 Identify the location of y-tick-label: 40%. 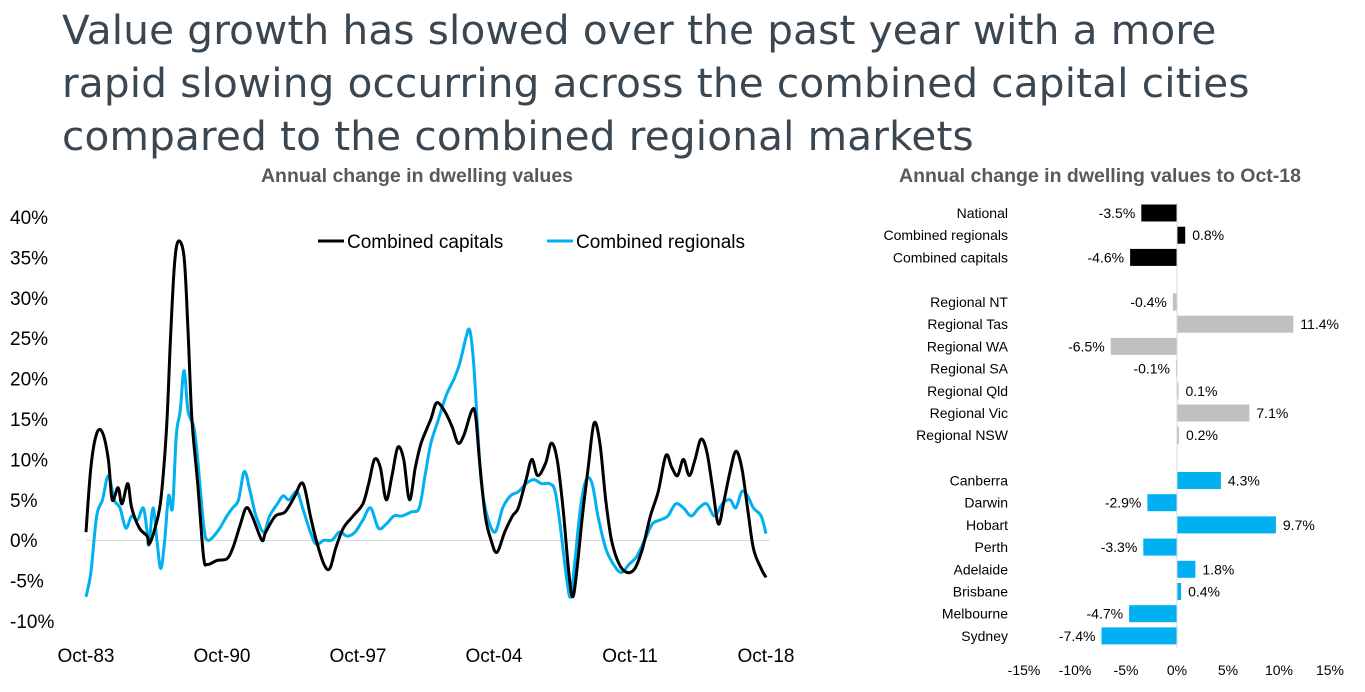
(29, 218).